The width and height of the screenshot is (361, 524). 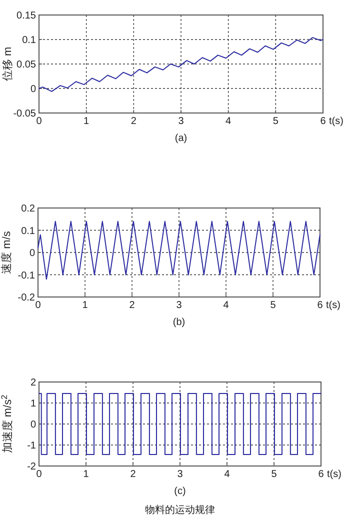 I want to click on y-tick-label: 0.15, so click(x=26, y=16).